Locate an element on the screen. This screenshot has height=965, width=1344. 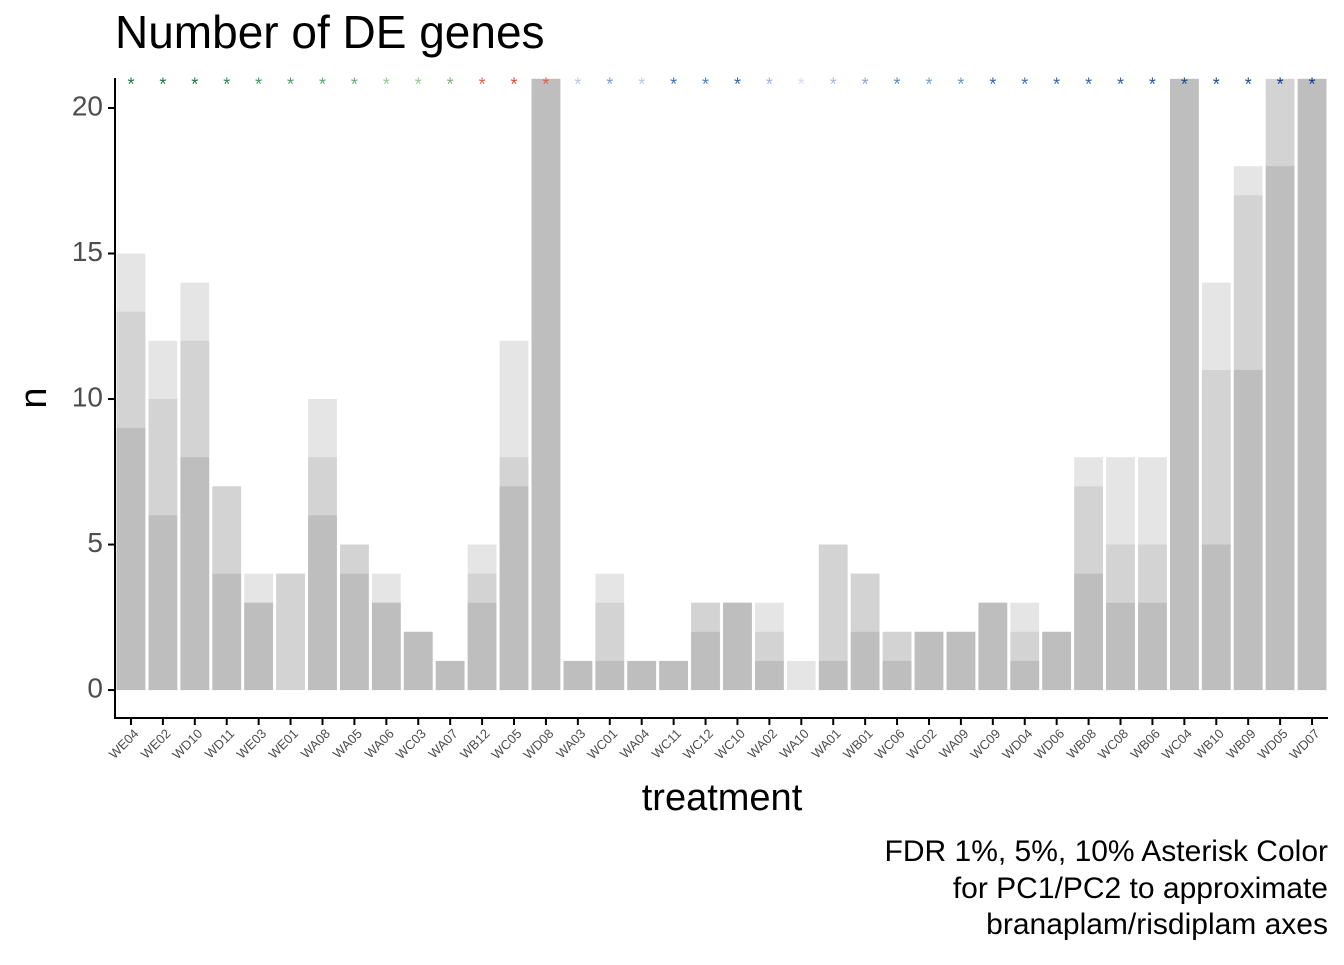
x-tick-label: WC04 is located at coordinates (1177, 744).